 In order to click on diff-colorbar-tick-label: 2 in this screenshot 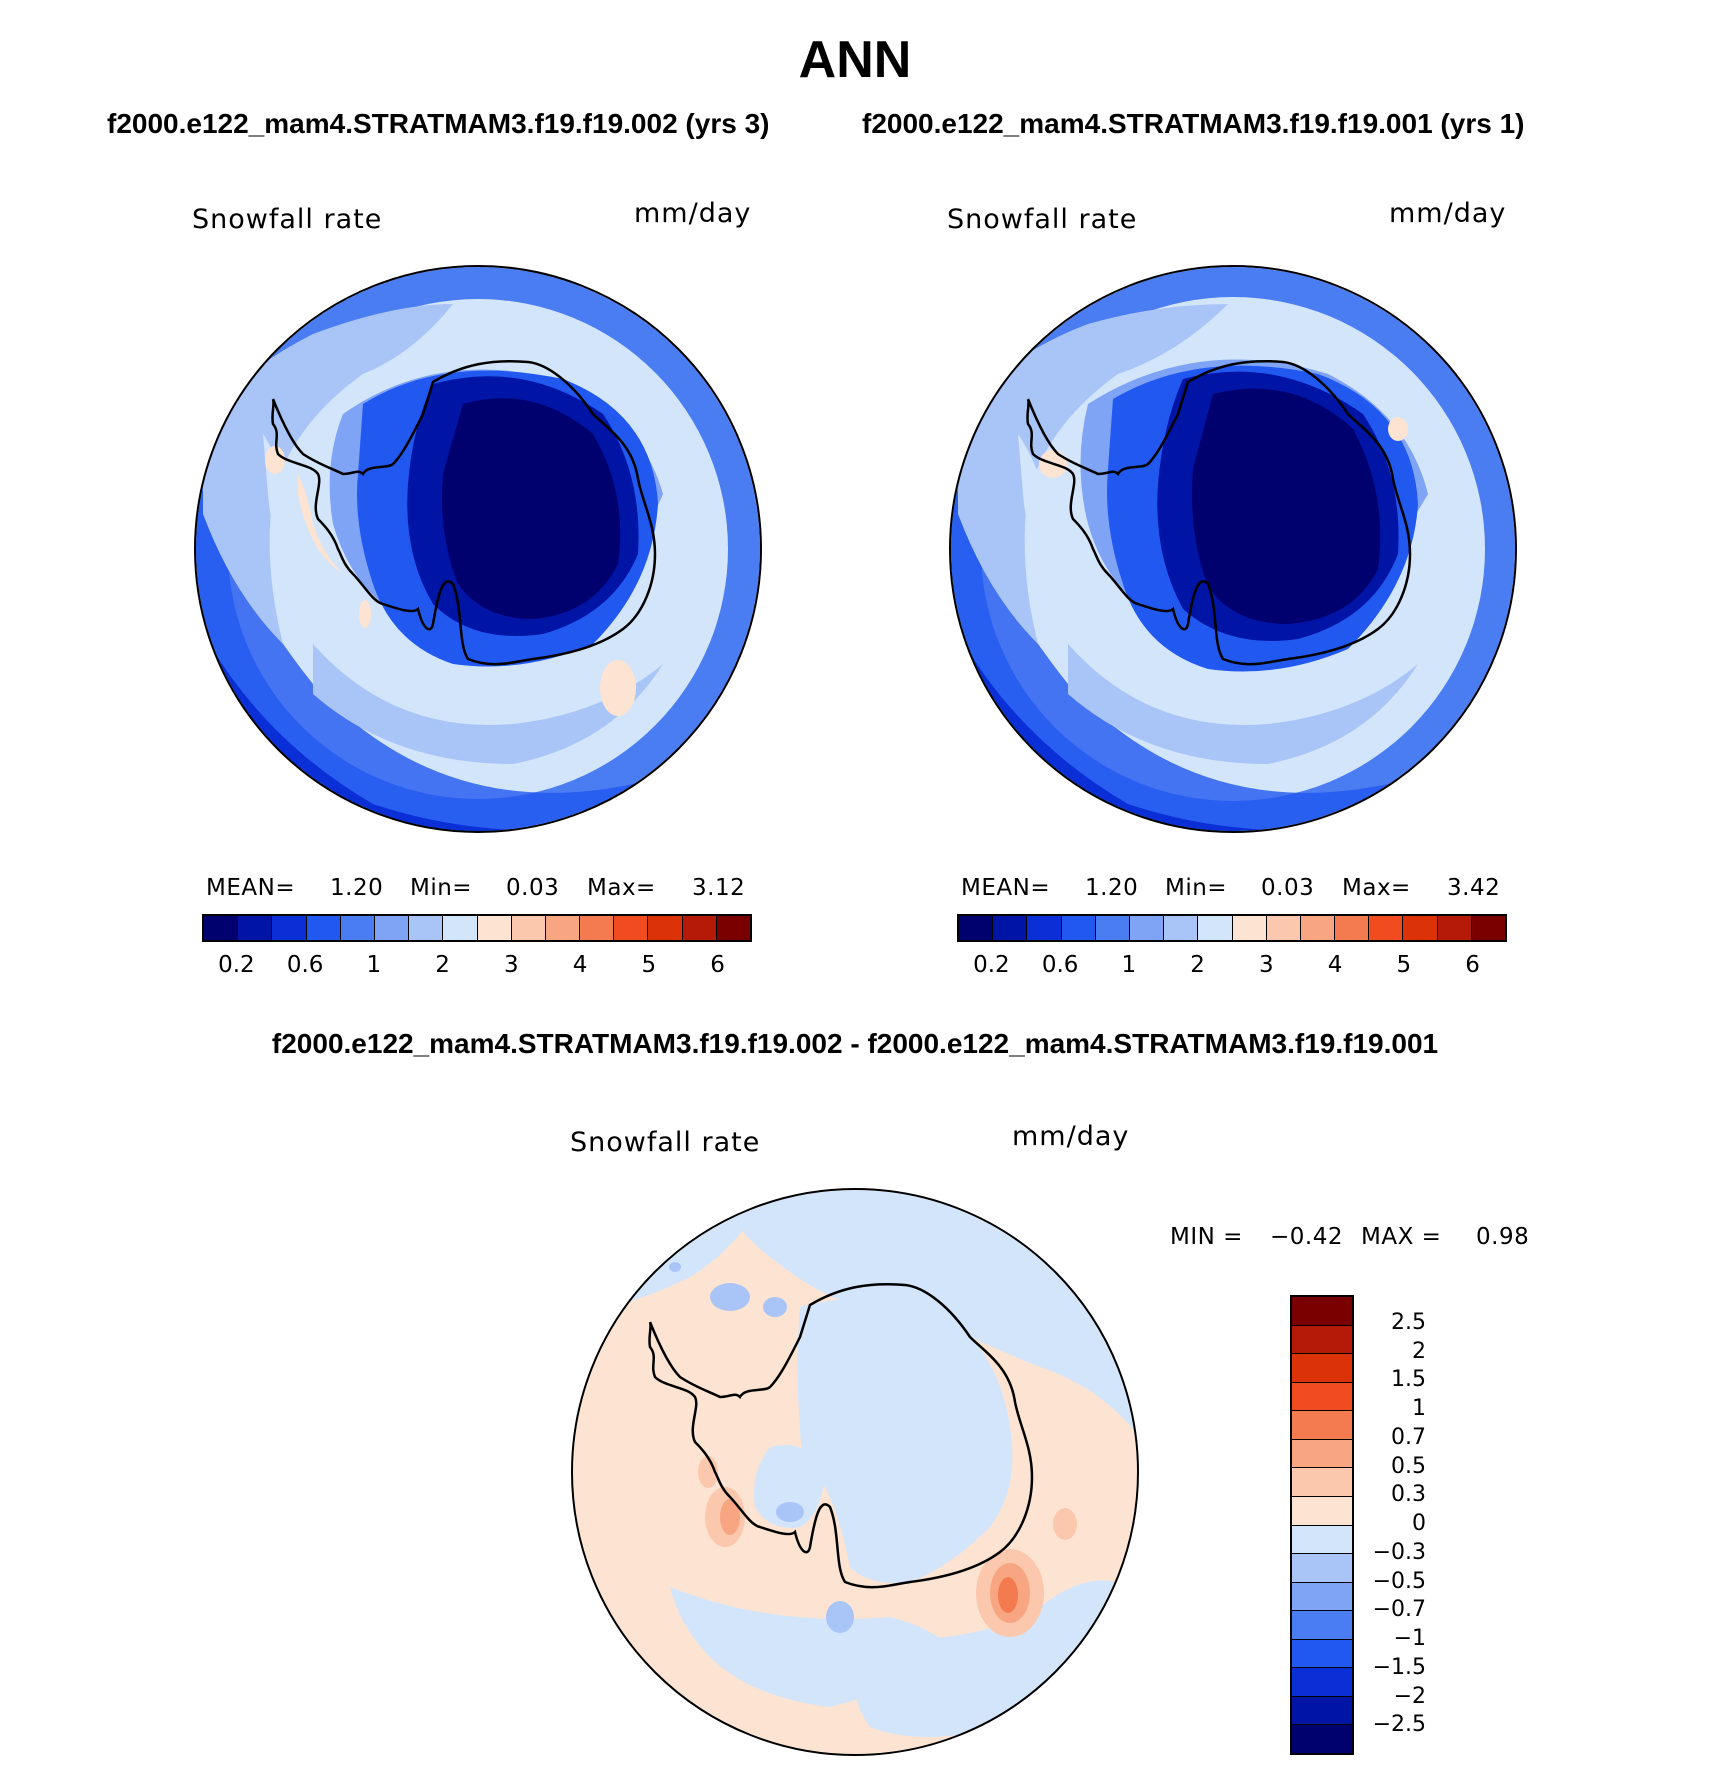, I will do `click(1419, 1351)`.